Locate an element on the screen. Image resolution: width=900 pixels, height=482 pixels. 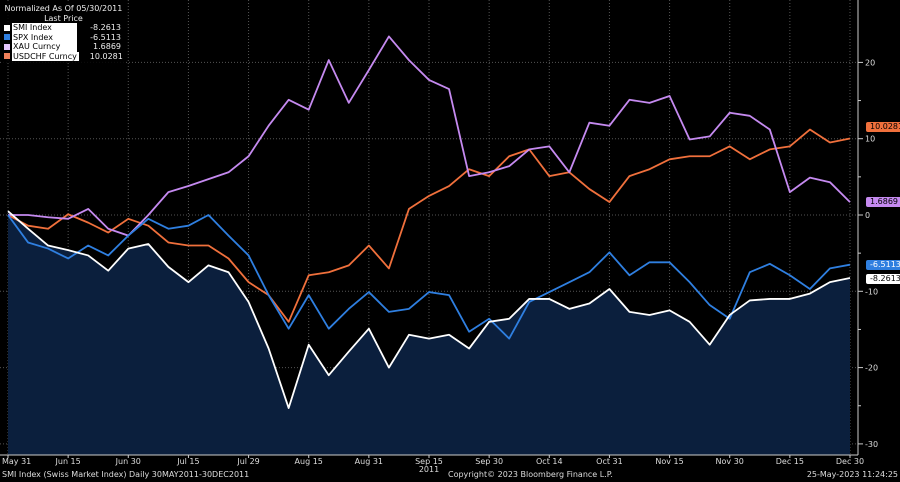
x-tick-label: Jun 30 is located at coordinates (128, 461).